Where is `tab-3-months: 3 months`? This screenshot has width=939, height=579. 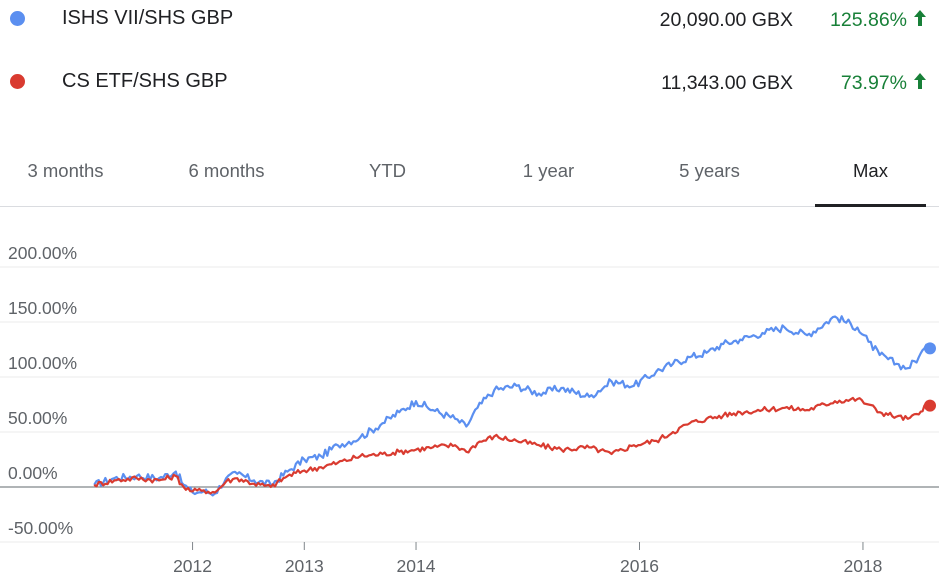
tab-3-months: 3 months is located at coordinates (65, 170).